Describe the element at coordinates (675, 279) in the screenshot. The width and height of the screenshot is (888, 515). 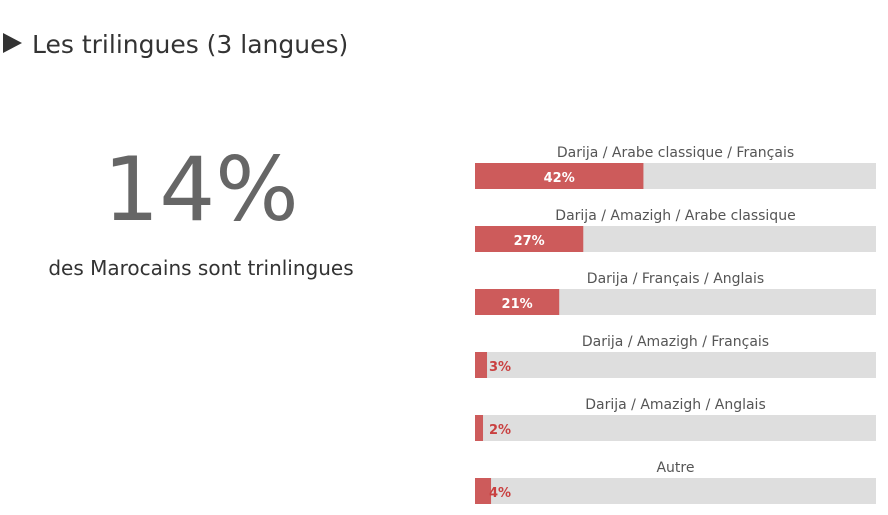
I see `category-label: Darija / Français / Anglais` at that location.